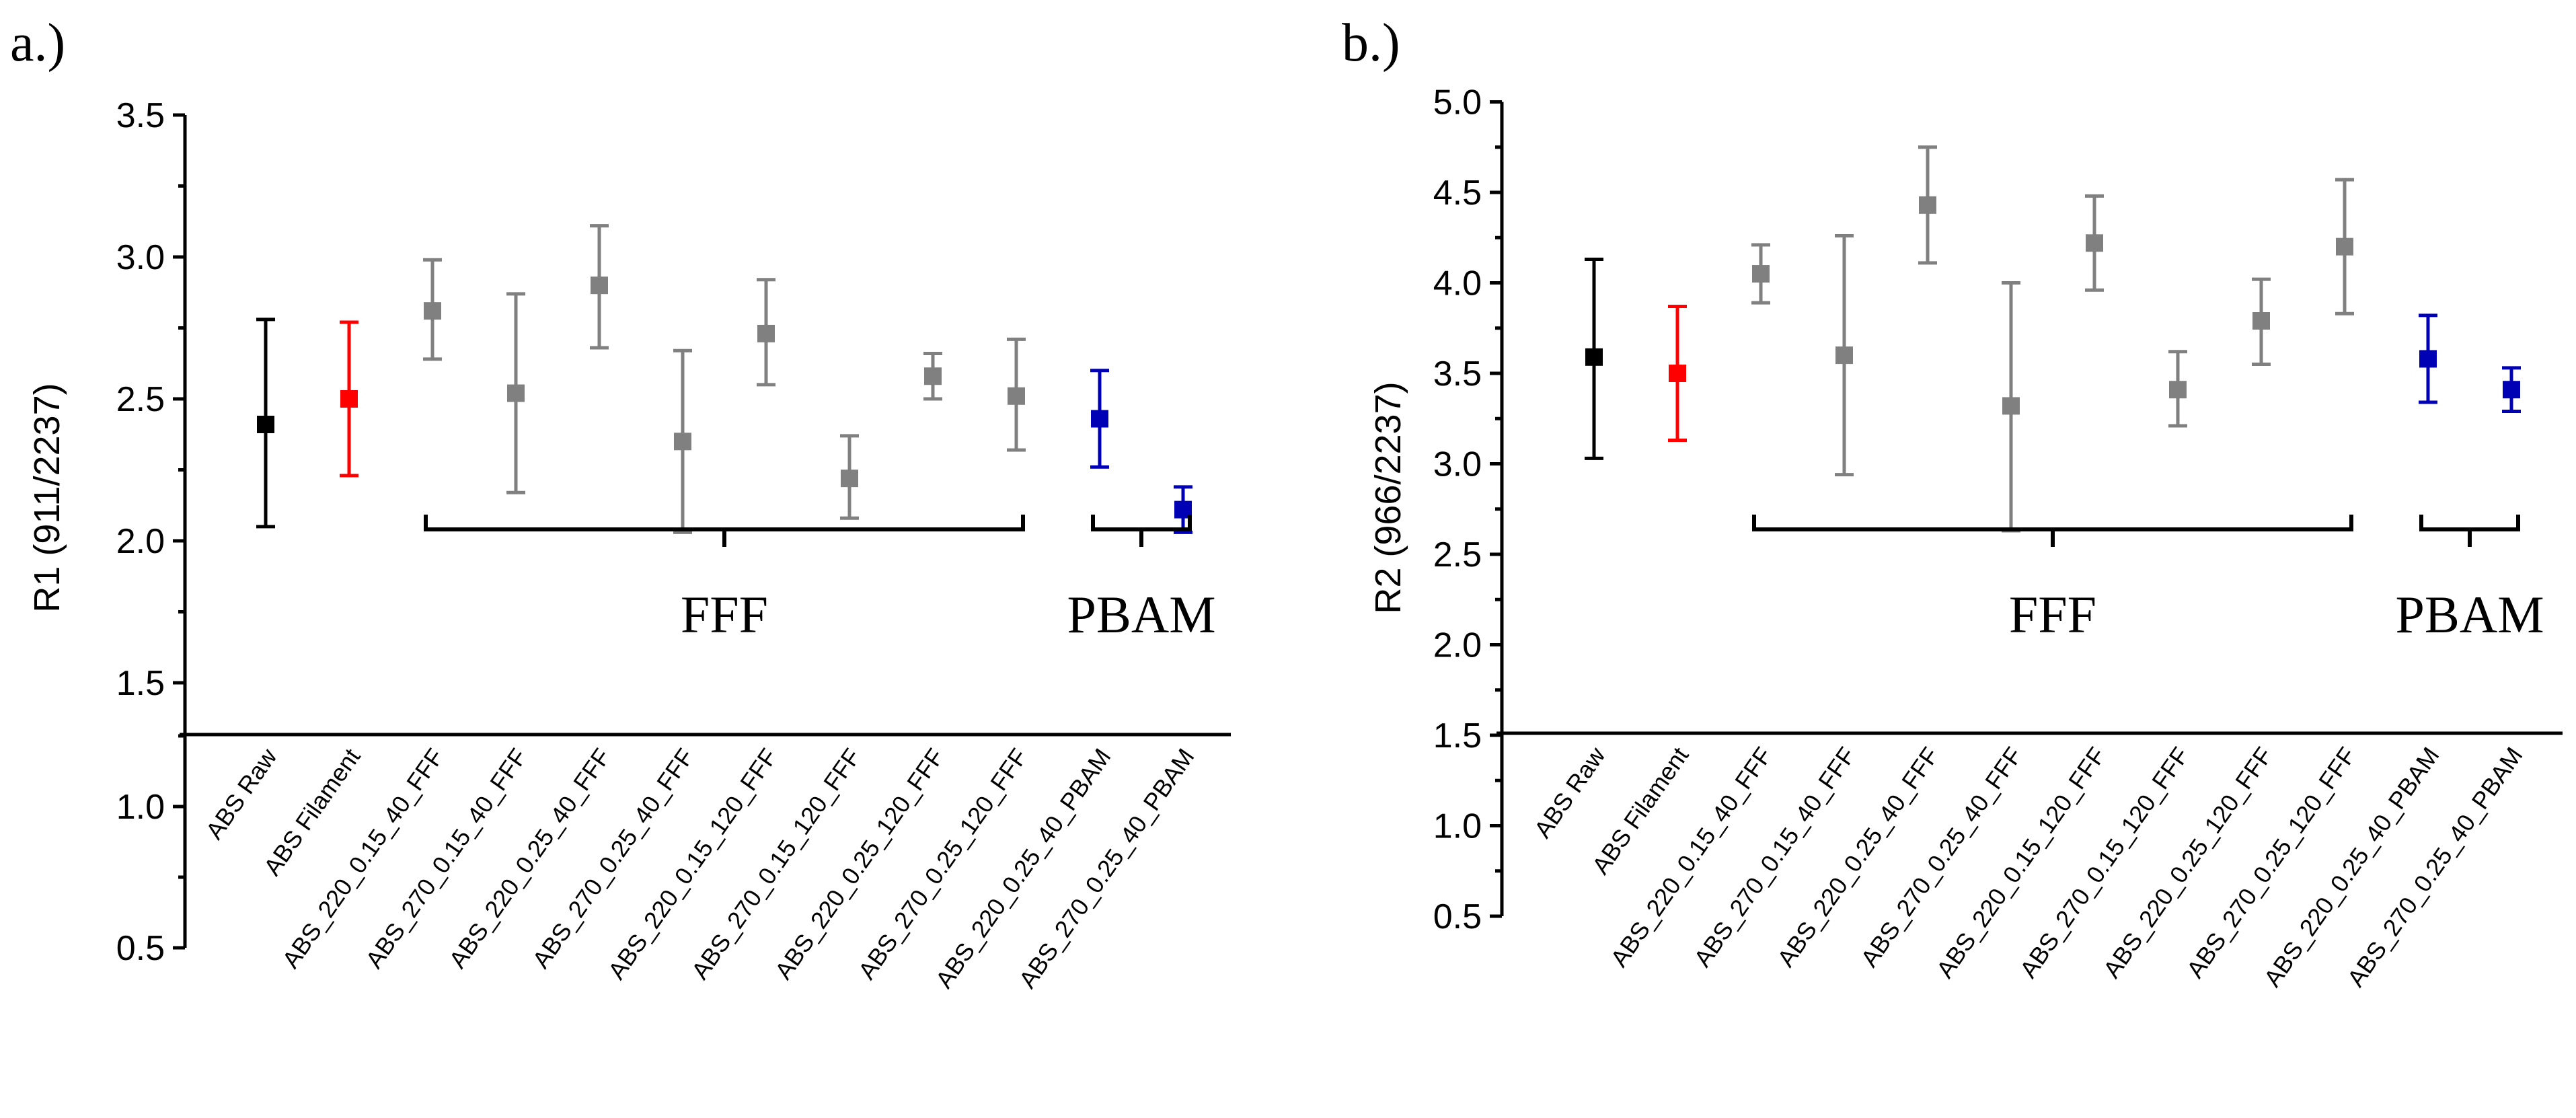 The width and height of the screenshot is (2576, 1118). What do you see at coordinates (1388, 497) in the screenshot?
I see `y-axis-title: R2 (966/2237)` at bounding box center [1388, 497].